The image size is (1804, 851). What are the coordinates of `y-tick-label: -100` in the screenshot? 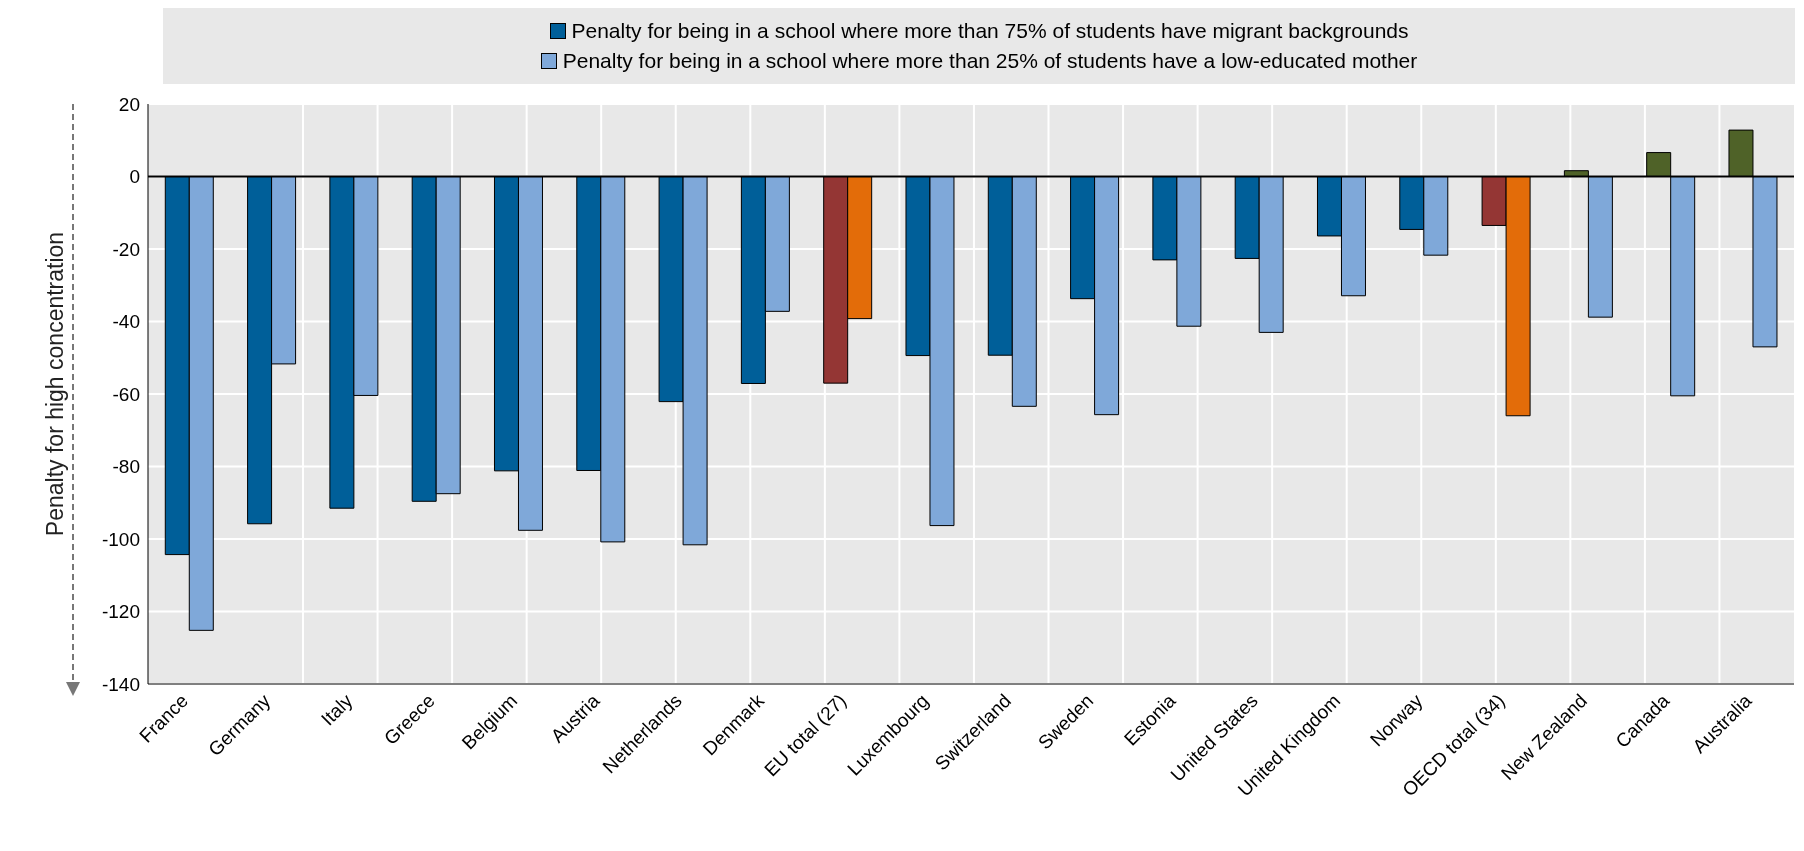 It's located at (120, 539).